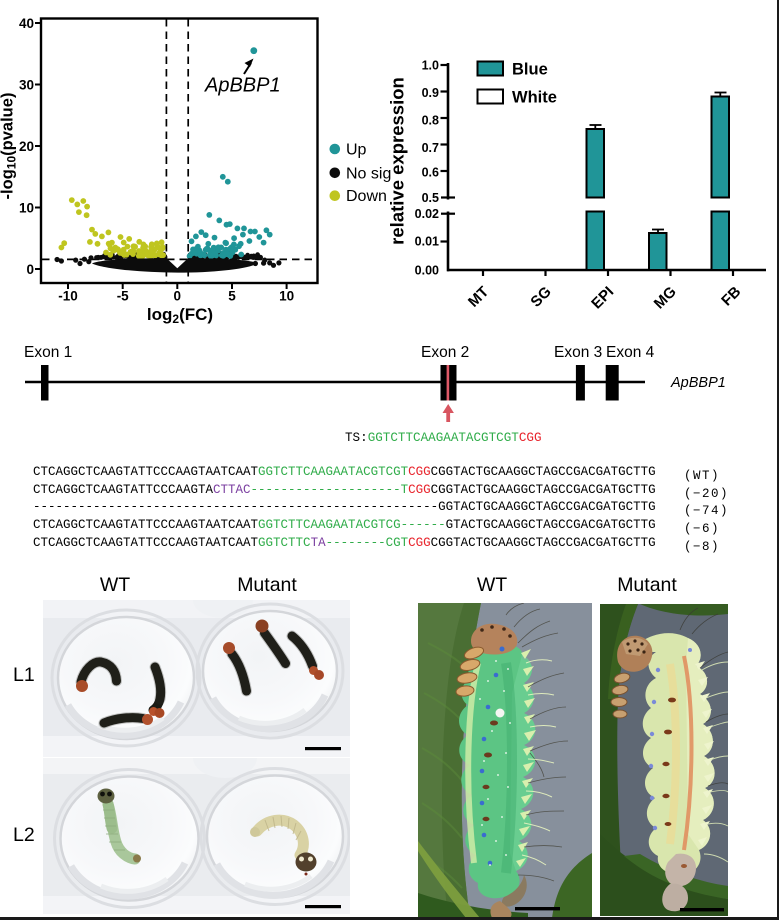 The width and height of the screenshot is (779, 920). I want to click on svg-text: 0.02, so click(427, 214).